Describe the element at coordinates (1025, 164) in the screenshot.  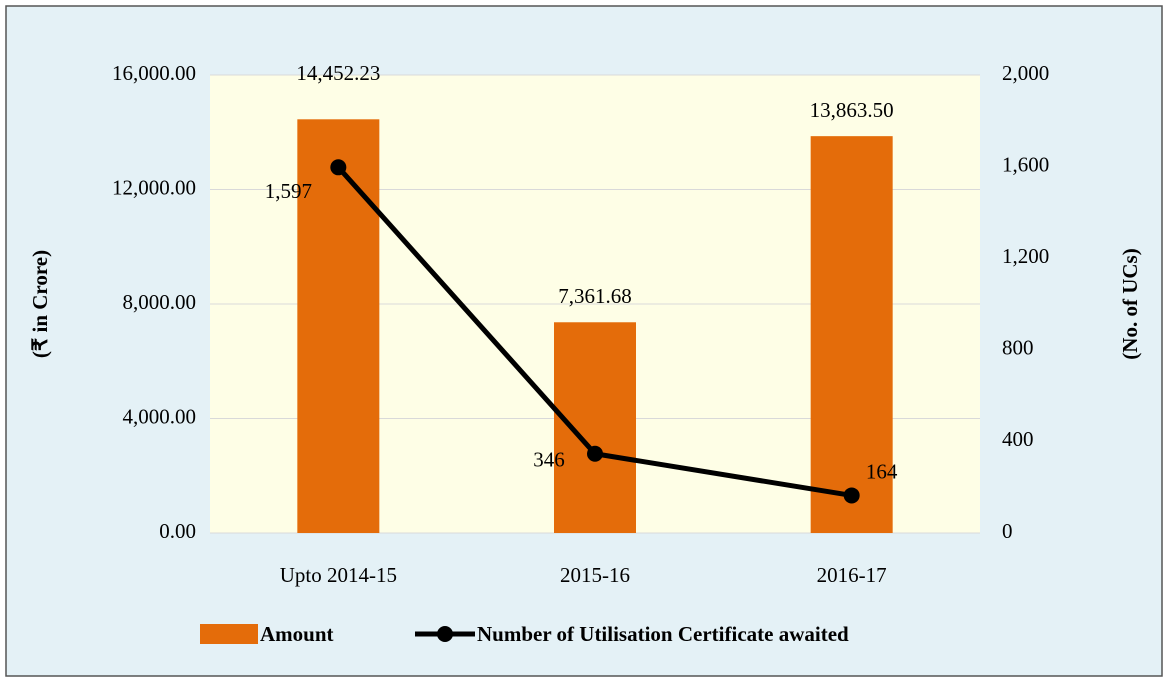
I see `y2-tick-label: 1,600` at that location.